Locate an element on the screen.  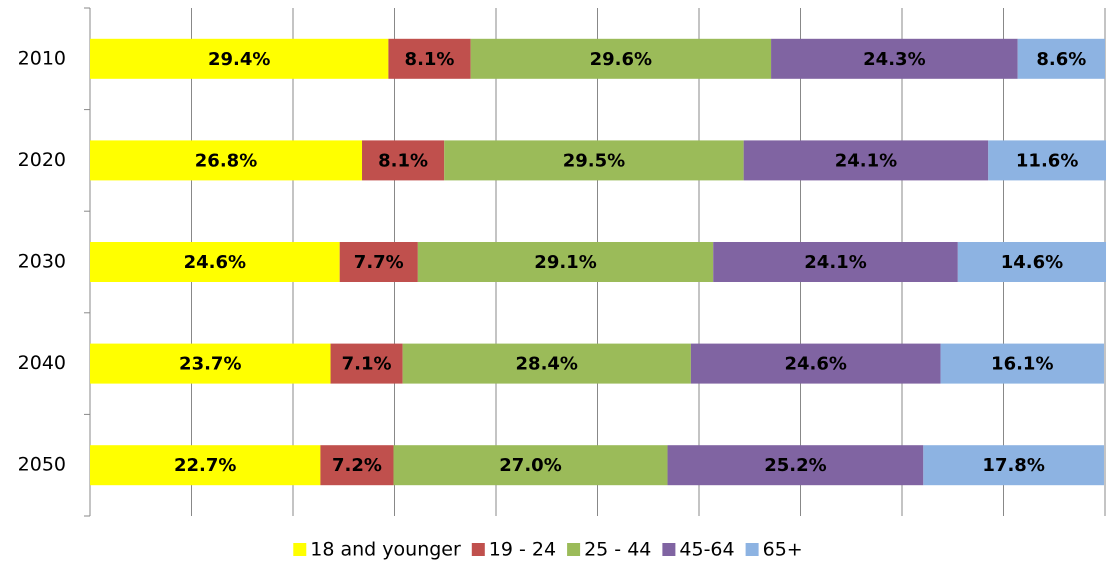
data-label: 27.0% is located at coordinates (530, 465).